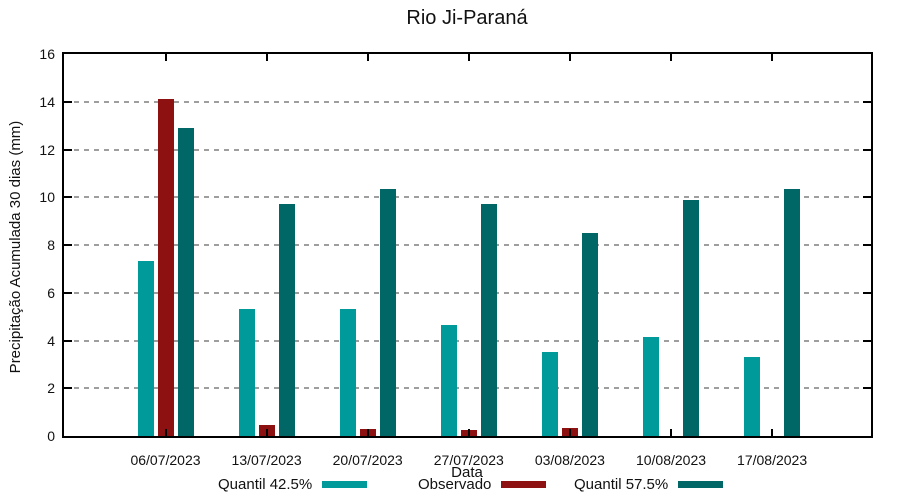 This screenshot has width=900, height=500. I want to click on x-tick-label-03-08-2023: 03/08/2023, so click(569, 460).